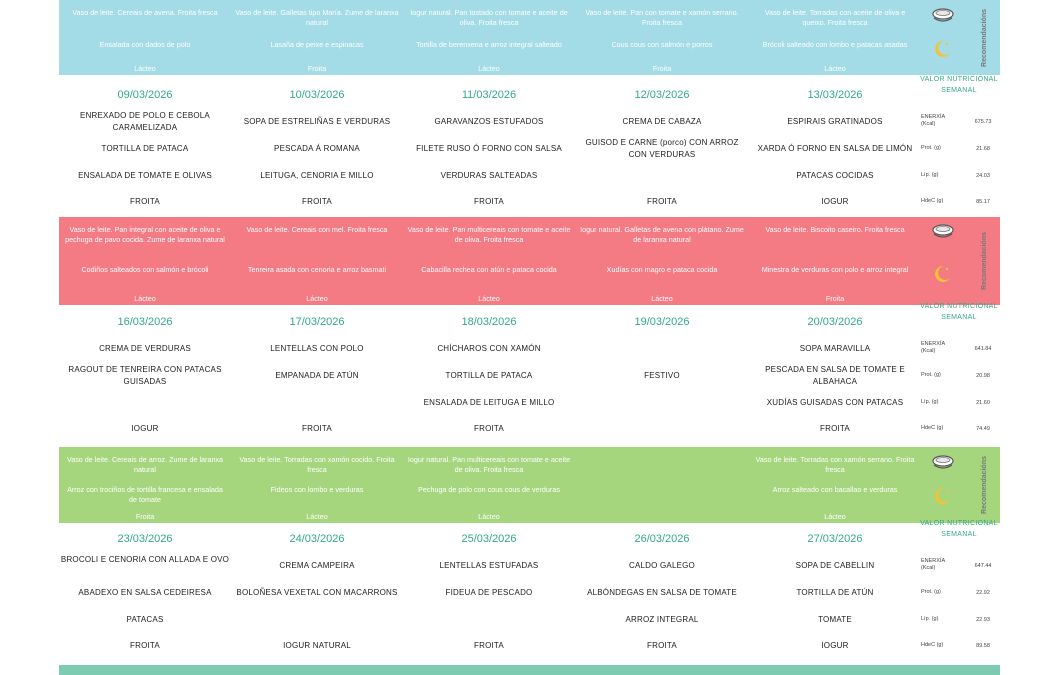 The image size is (1058, 675). What do you see at coordinates (983, 122) in the screenshot?
I see `nutrition-value: 675.73` at bounding box center [983, 122].